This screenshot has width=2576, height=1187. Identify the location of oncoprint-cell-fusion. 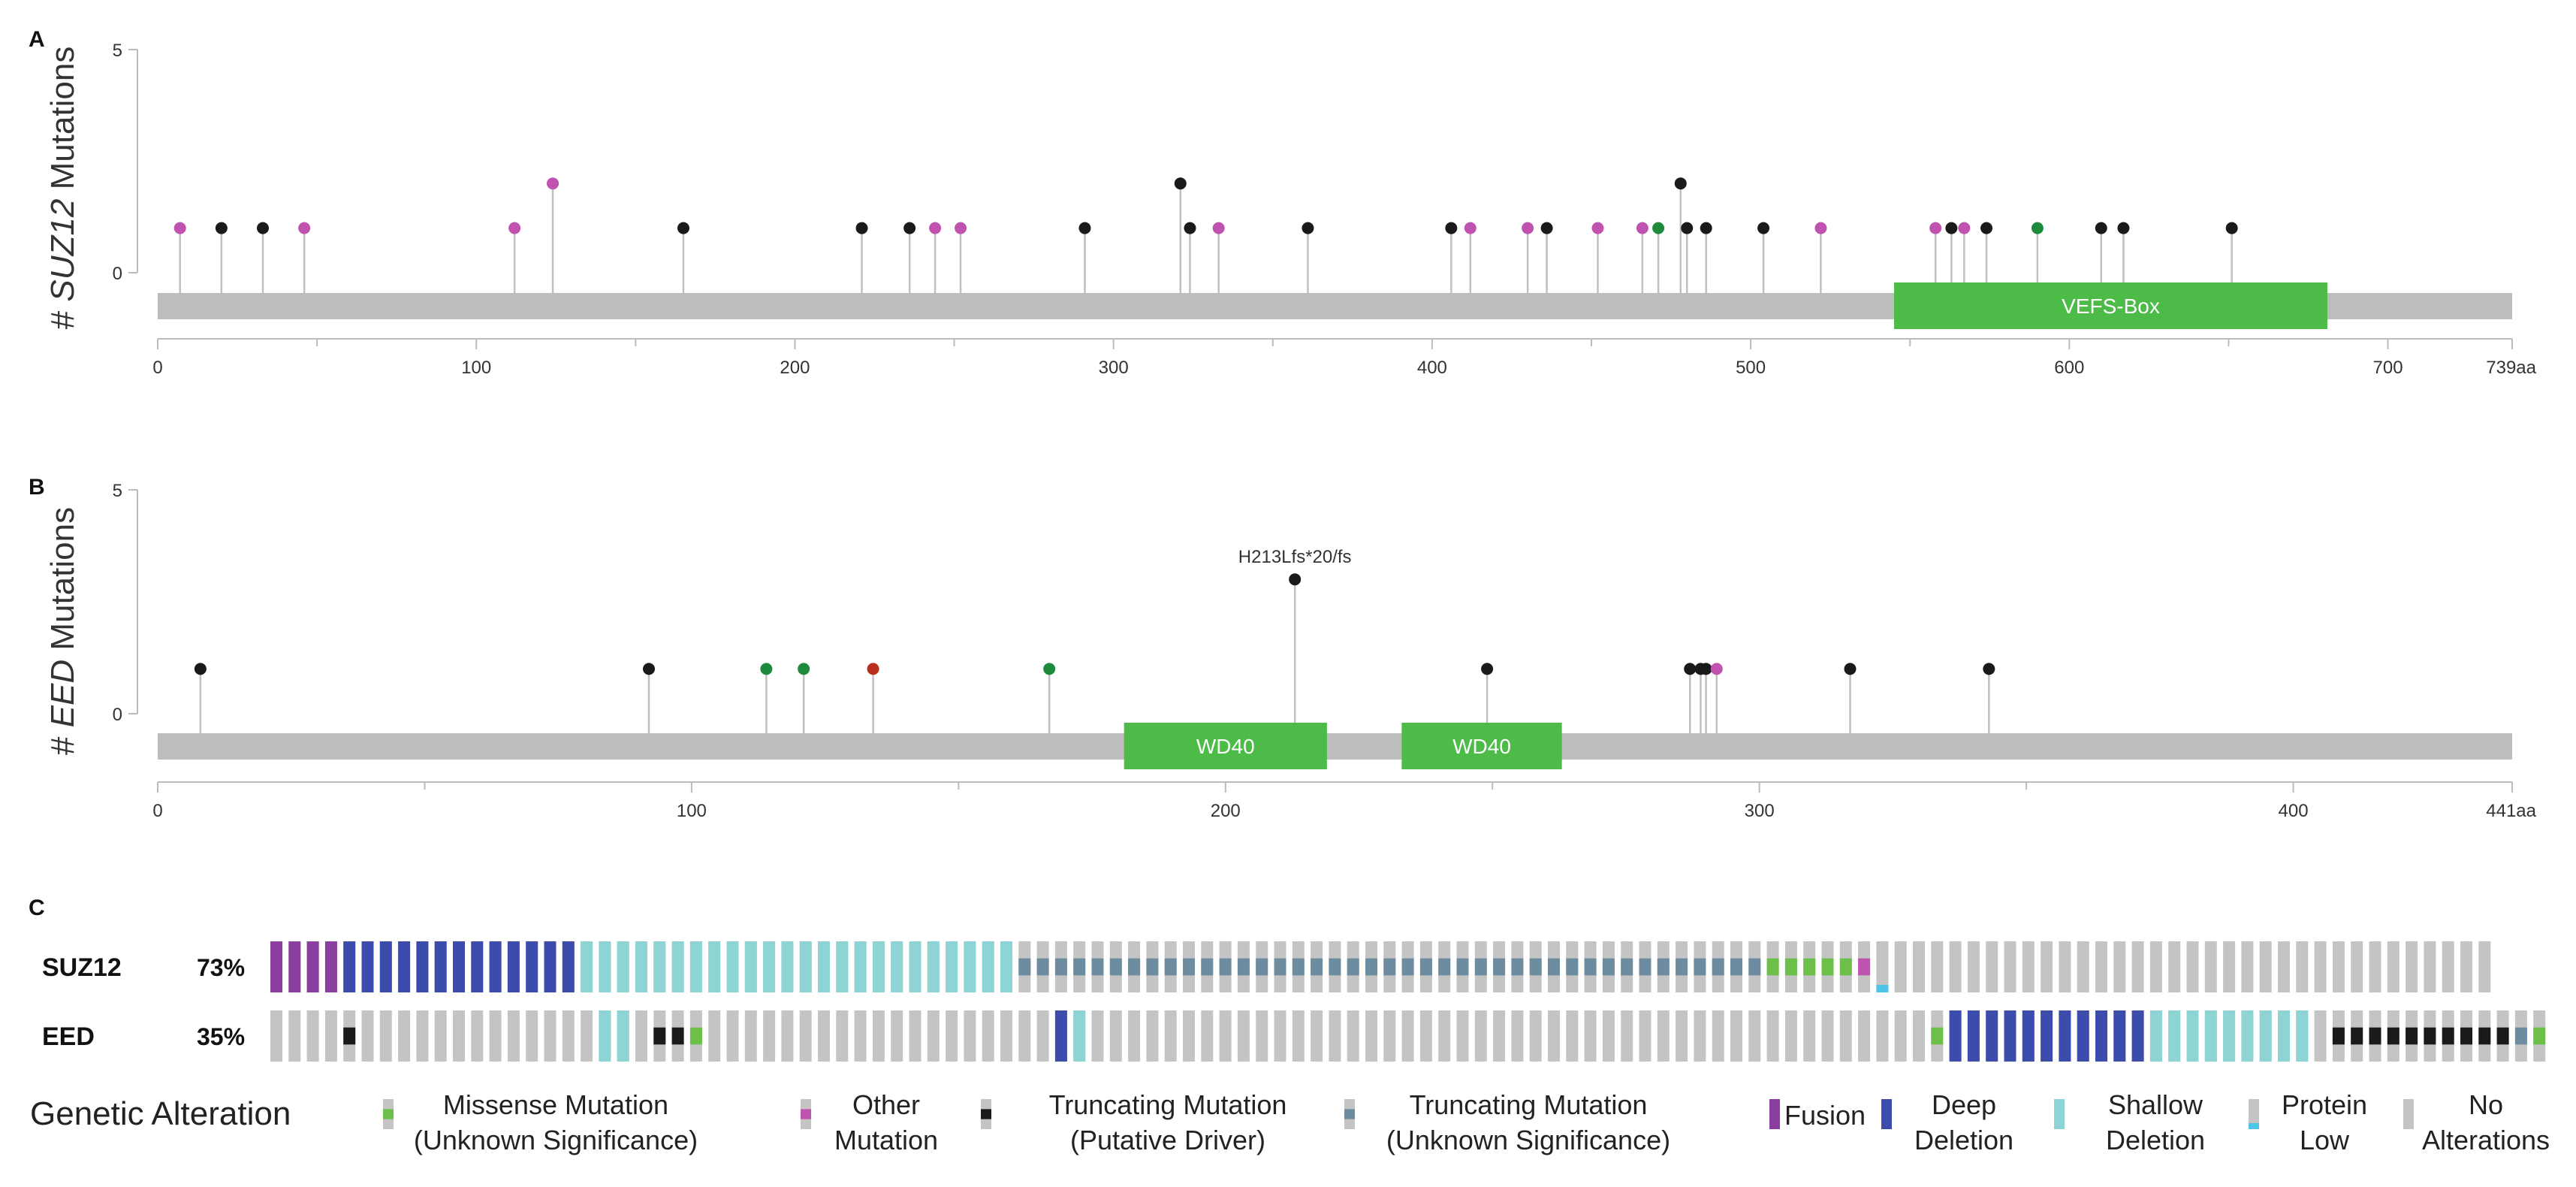
(276, 966).